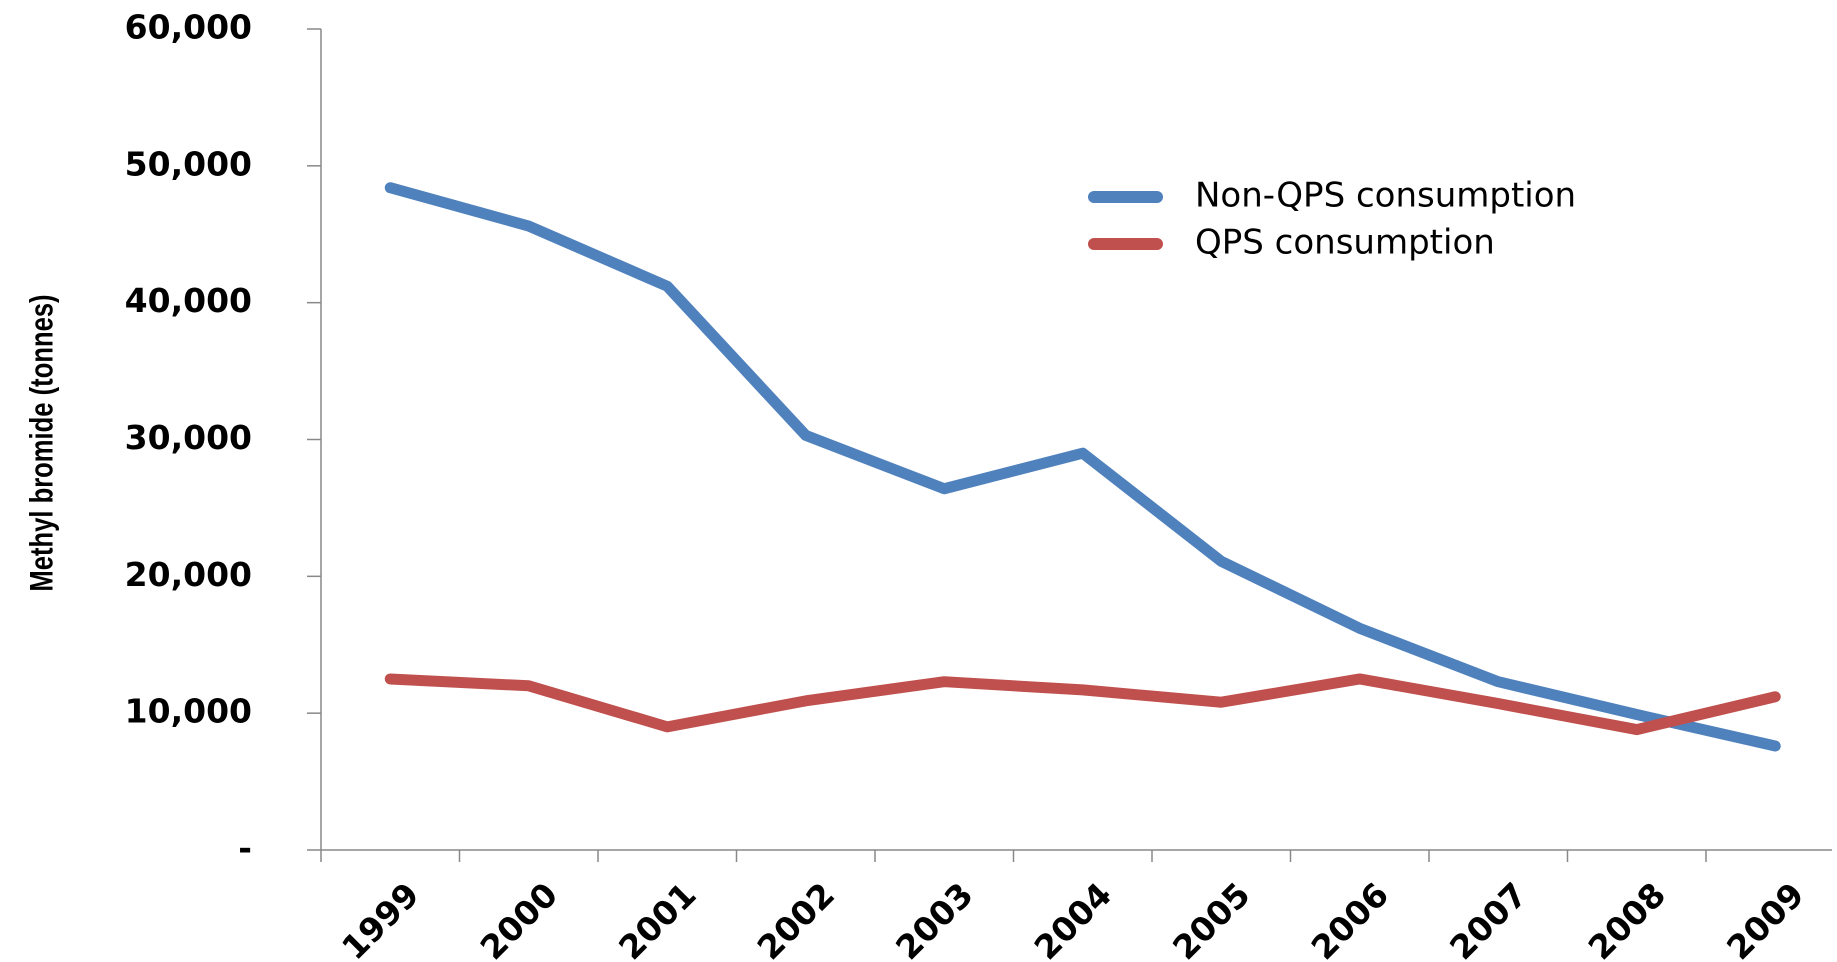  I want to click on y-tick-label: 40,000, so click(188, 300).